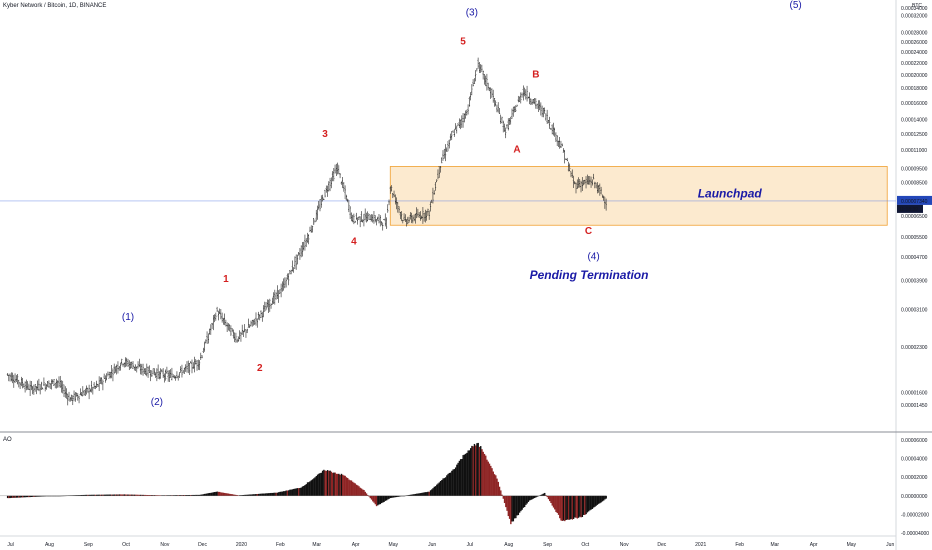  Describe the element at coordinates (914, 64) in the screenshot. I see `price-tick-label: 0.00022000` at that location.